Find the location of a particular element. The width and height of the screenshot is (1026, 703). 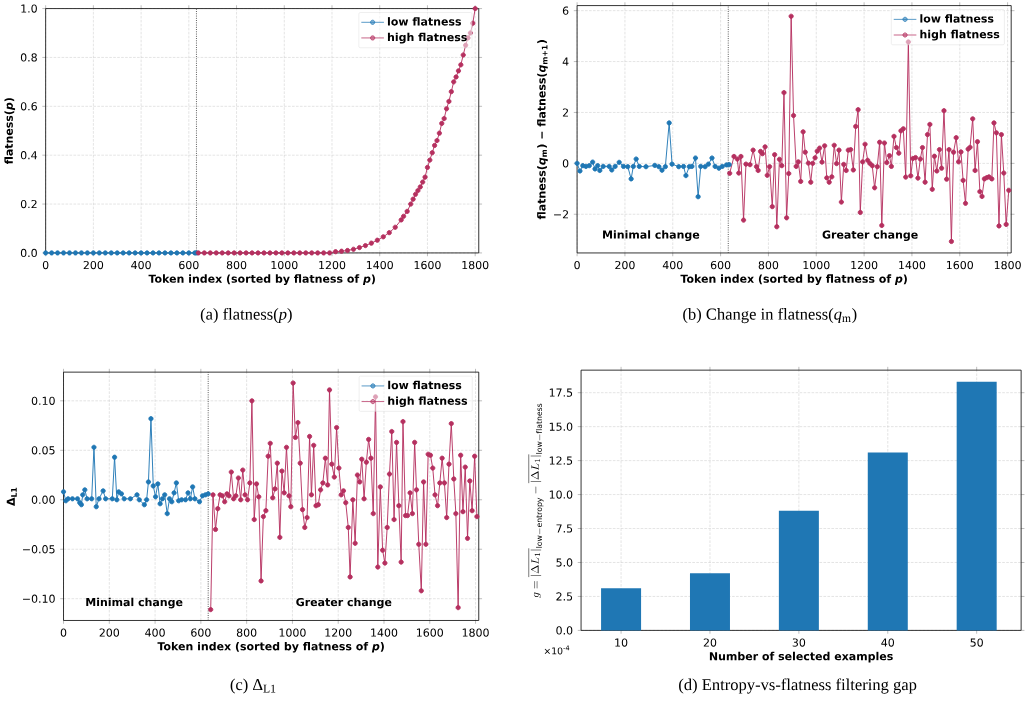

y-tick-label: 6 is located at coordinates (565, 10).